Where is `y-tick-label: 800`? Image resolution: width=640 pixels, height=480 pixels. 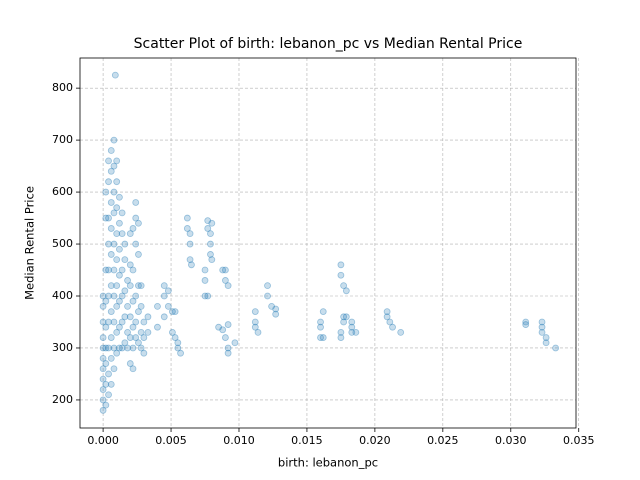
y-tick-label: 800 is located at coordinates (62, 87).